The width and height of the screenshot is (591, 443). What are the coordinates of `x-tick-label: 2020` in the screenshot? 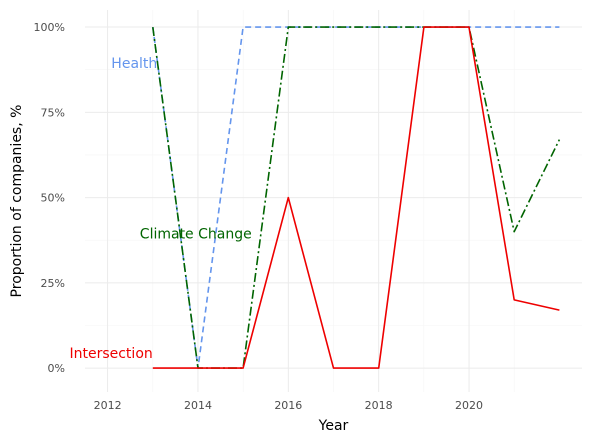 It's located at (469, 405).